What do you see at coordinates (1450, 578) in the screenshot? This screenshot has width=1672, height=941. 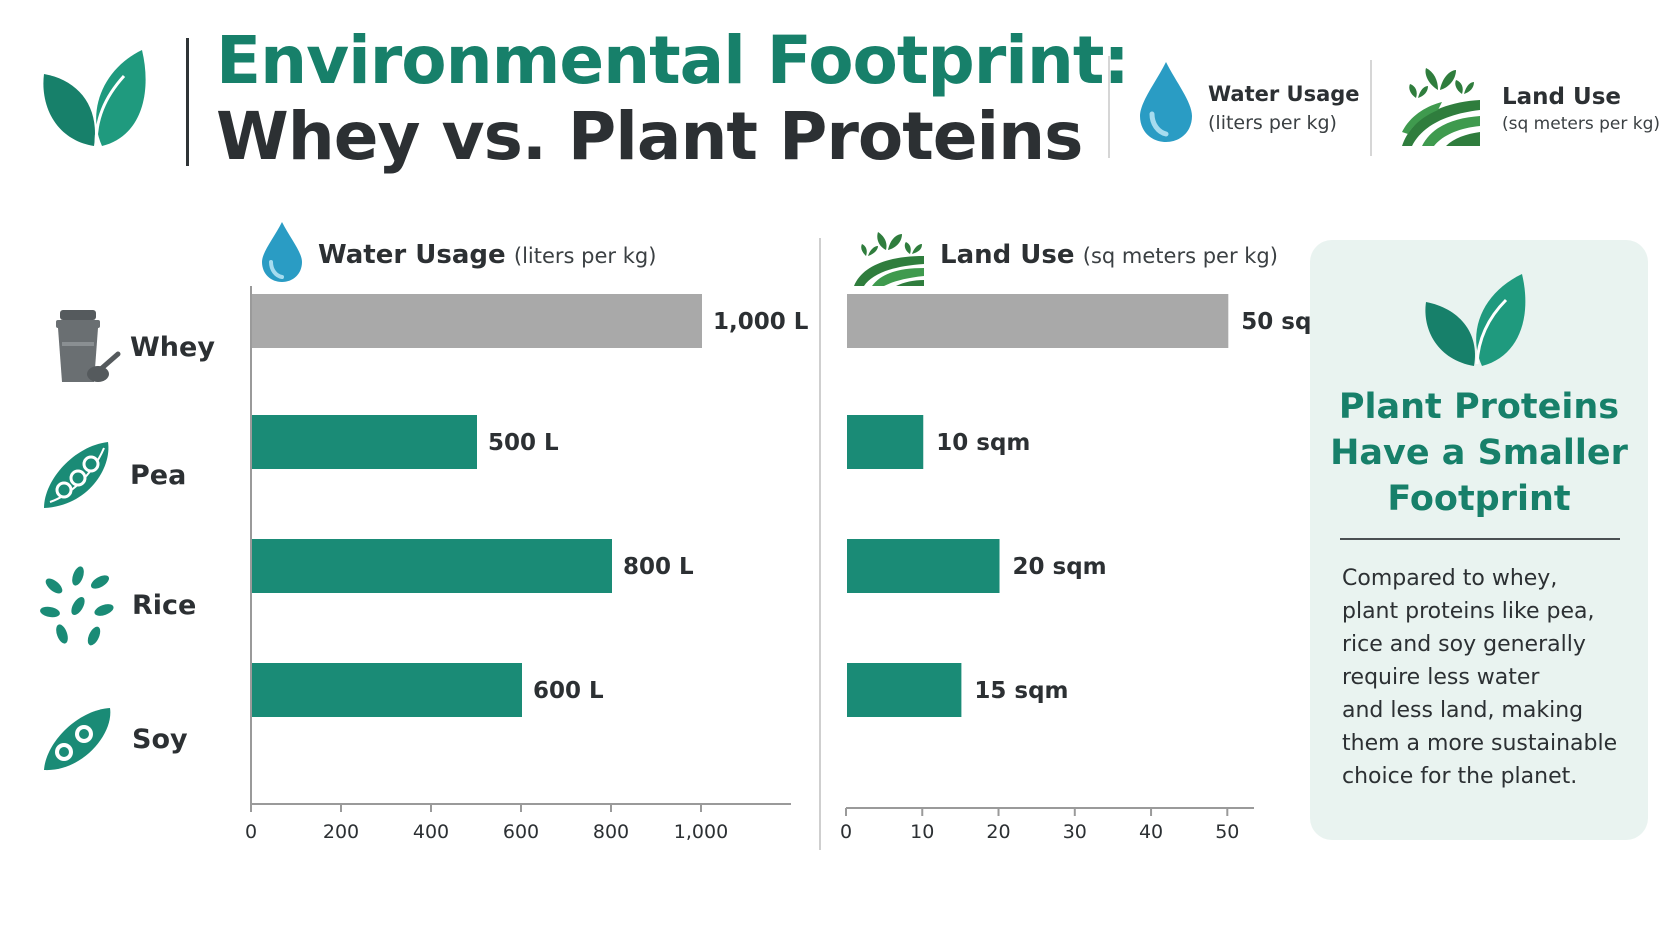 I see `takeaway-body-line: Compared to whey,` at bounding box center [1450, 578].